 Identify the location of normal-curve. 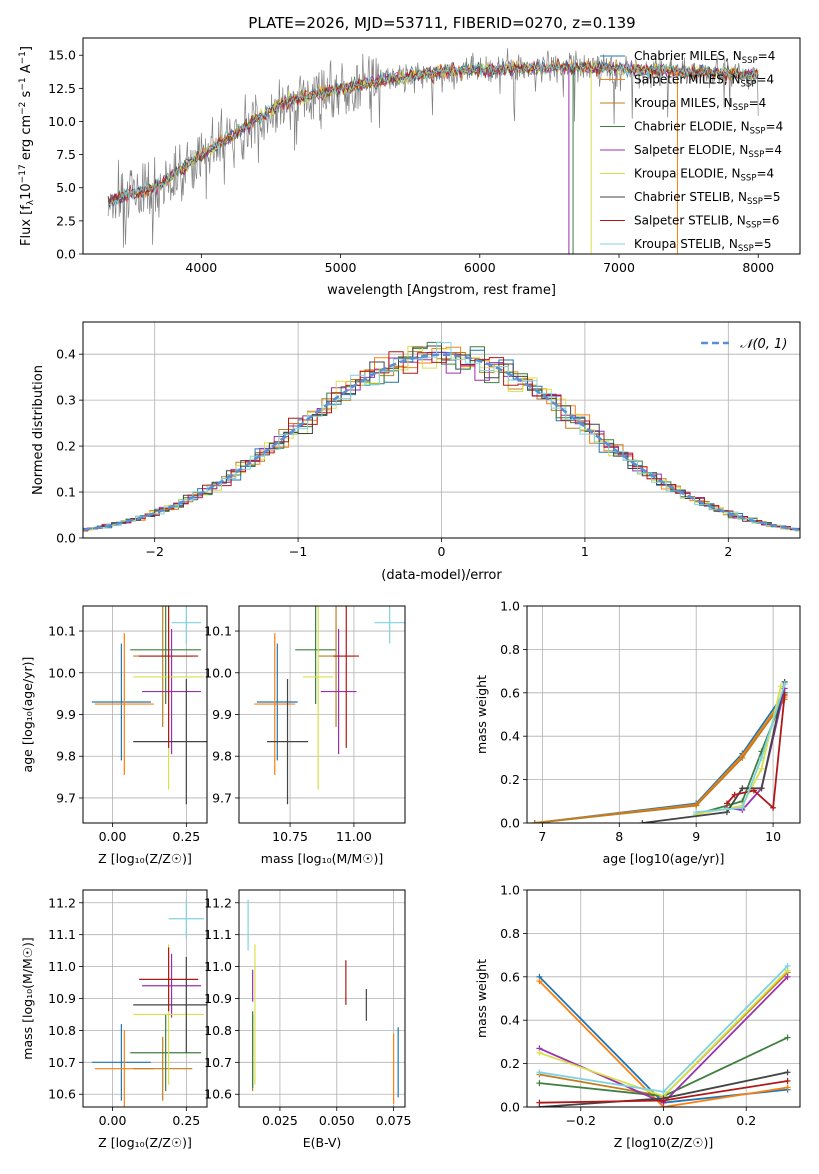
(441, 442).